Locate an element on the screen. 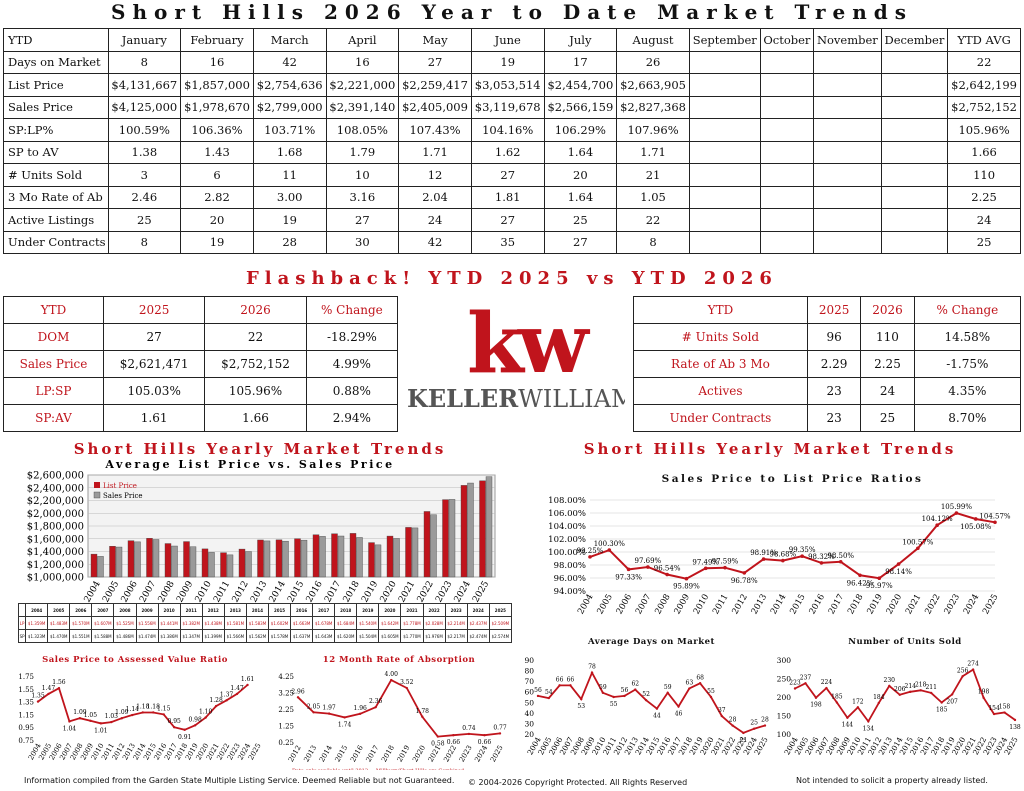 This screenshot has height=791, width=1024. table-cell: 1.68 is located at coordinates (289, 152).